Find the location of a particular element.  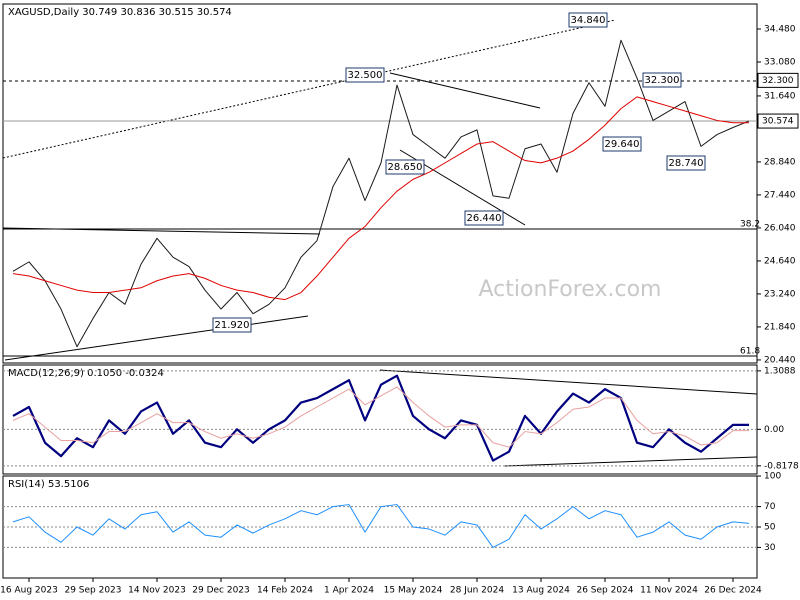

y-tick-label: 31.640 is located at coordinates (780, 96).